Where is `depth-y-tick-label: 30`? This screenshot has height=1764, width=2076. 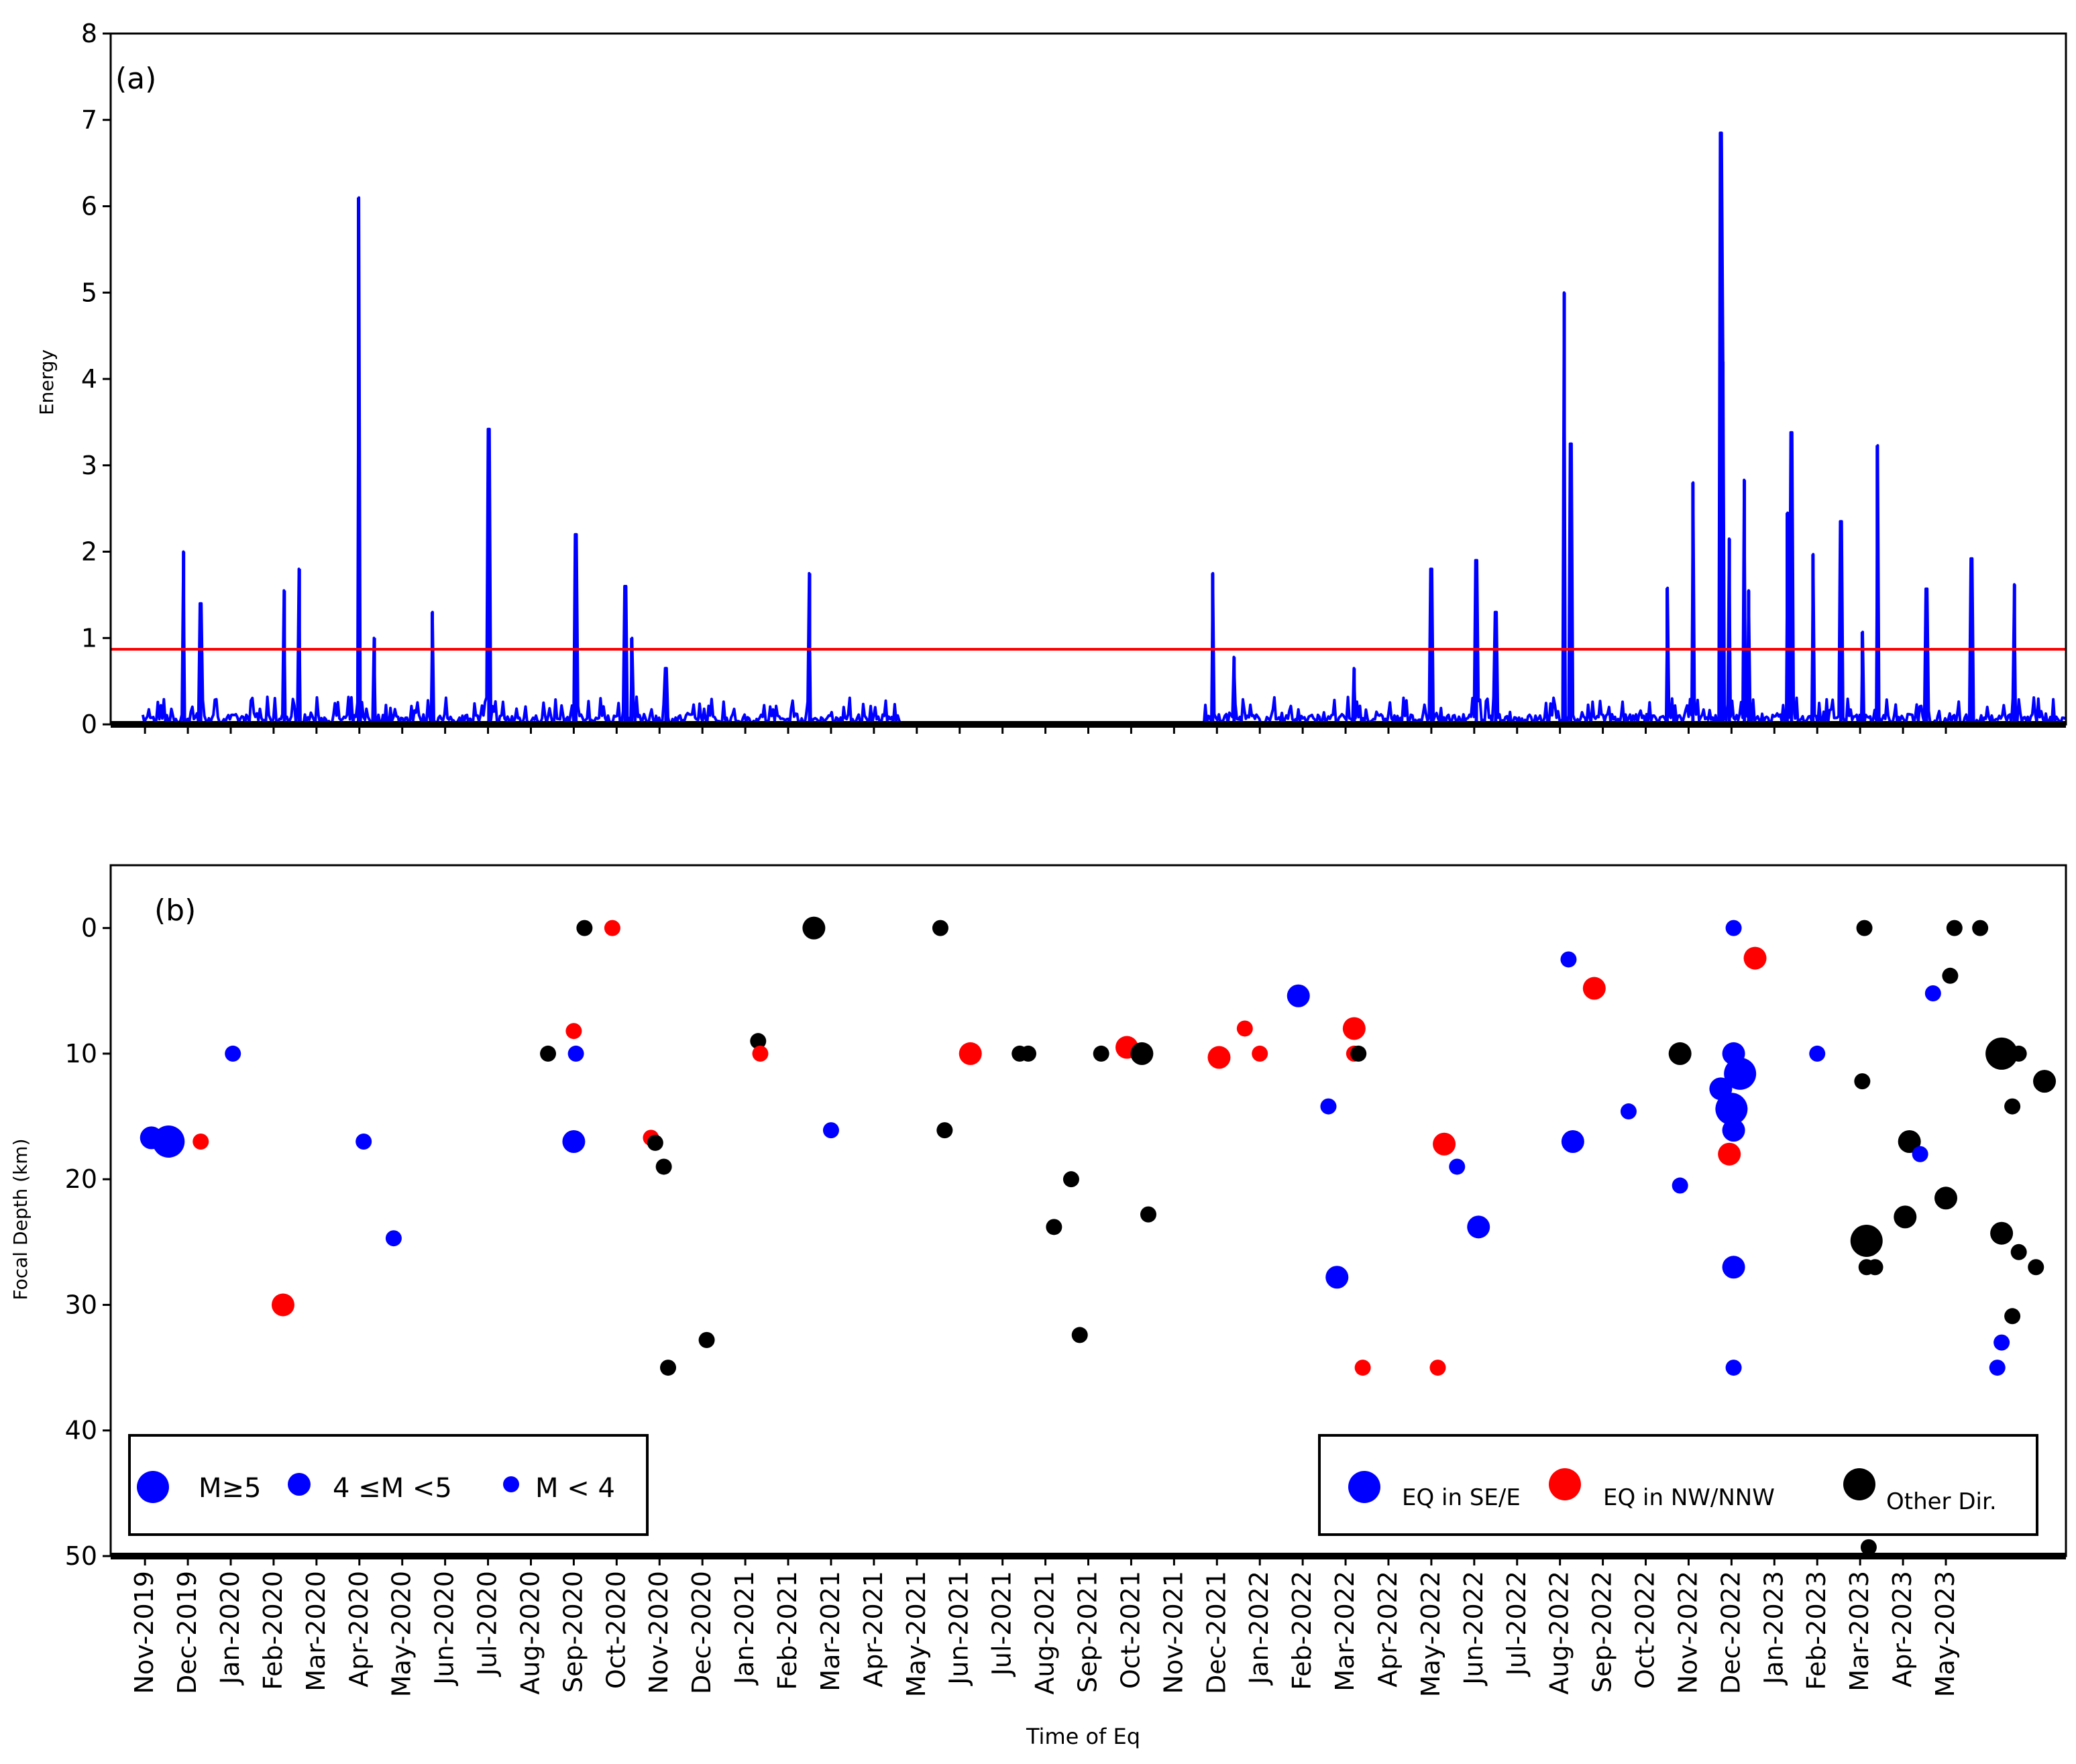
depth-y-tick-label: 30 is located at coordinates (81, 1305).